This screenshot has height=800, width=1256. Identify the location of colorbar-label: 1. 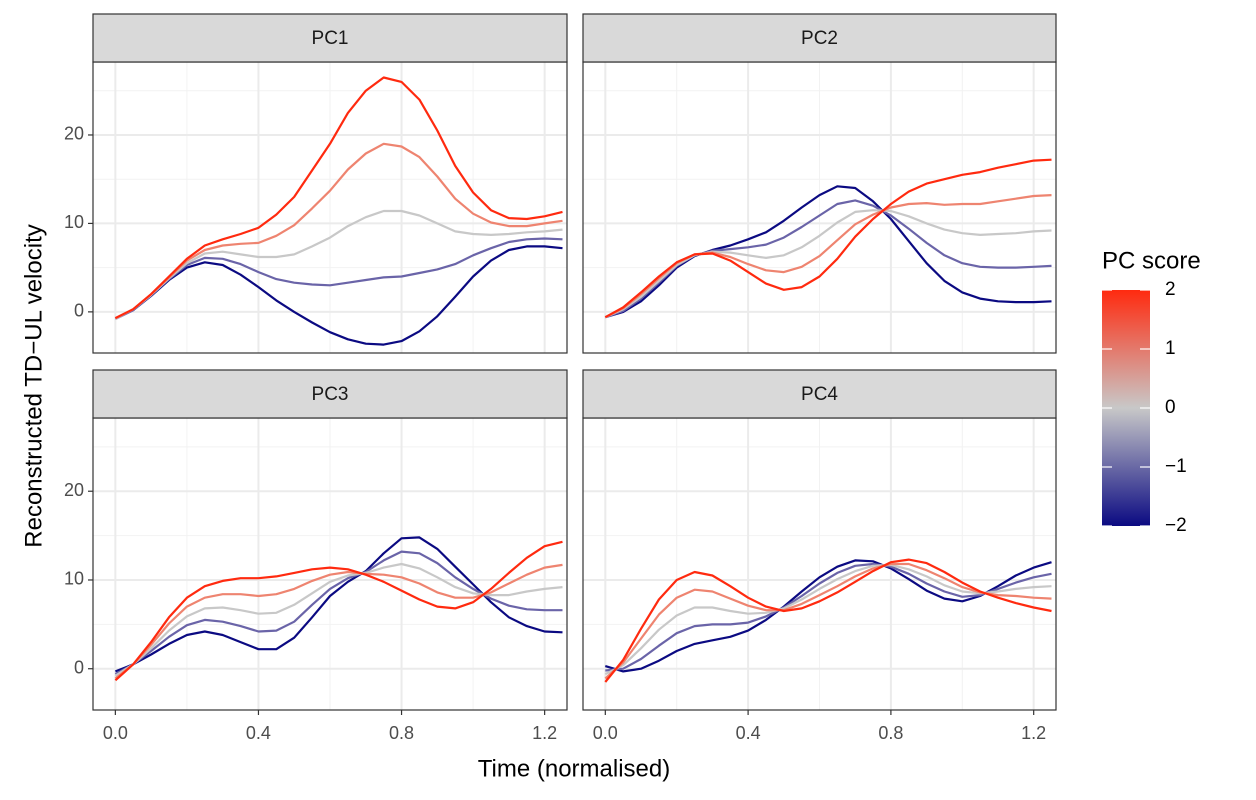
(1170, 348).